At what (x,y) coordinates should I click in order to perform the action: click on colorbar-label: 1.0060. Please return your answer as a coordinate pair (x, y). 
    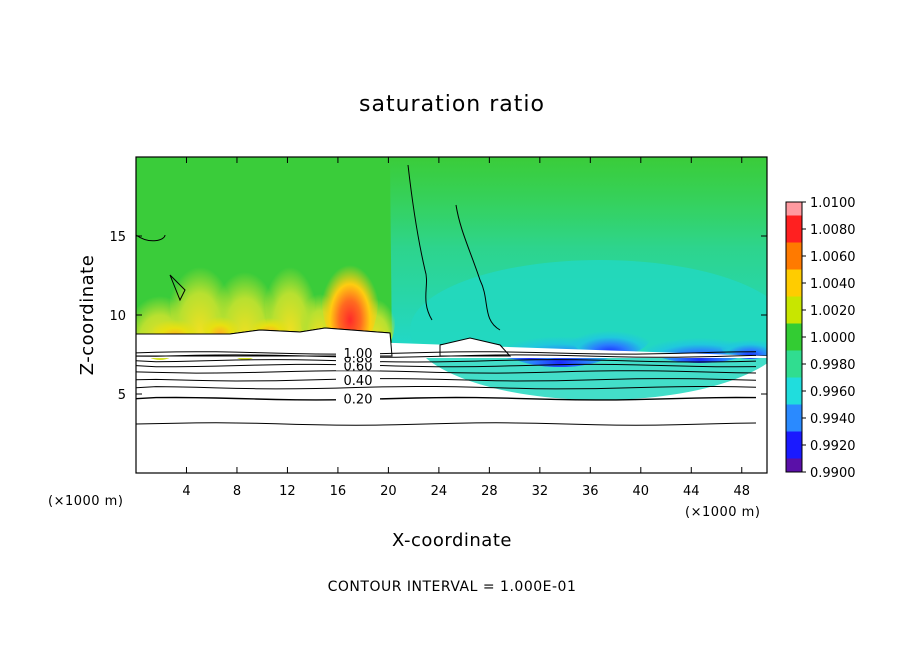
    Looking at the image, I should click on (833, 257).